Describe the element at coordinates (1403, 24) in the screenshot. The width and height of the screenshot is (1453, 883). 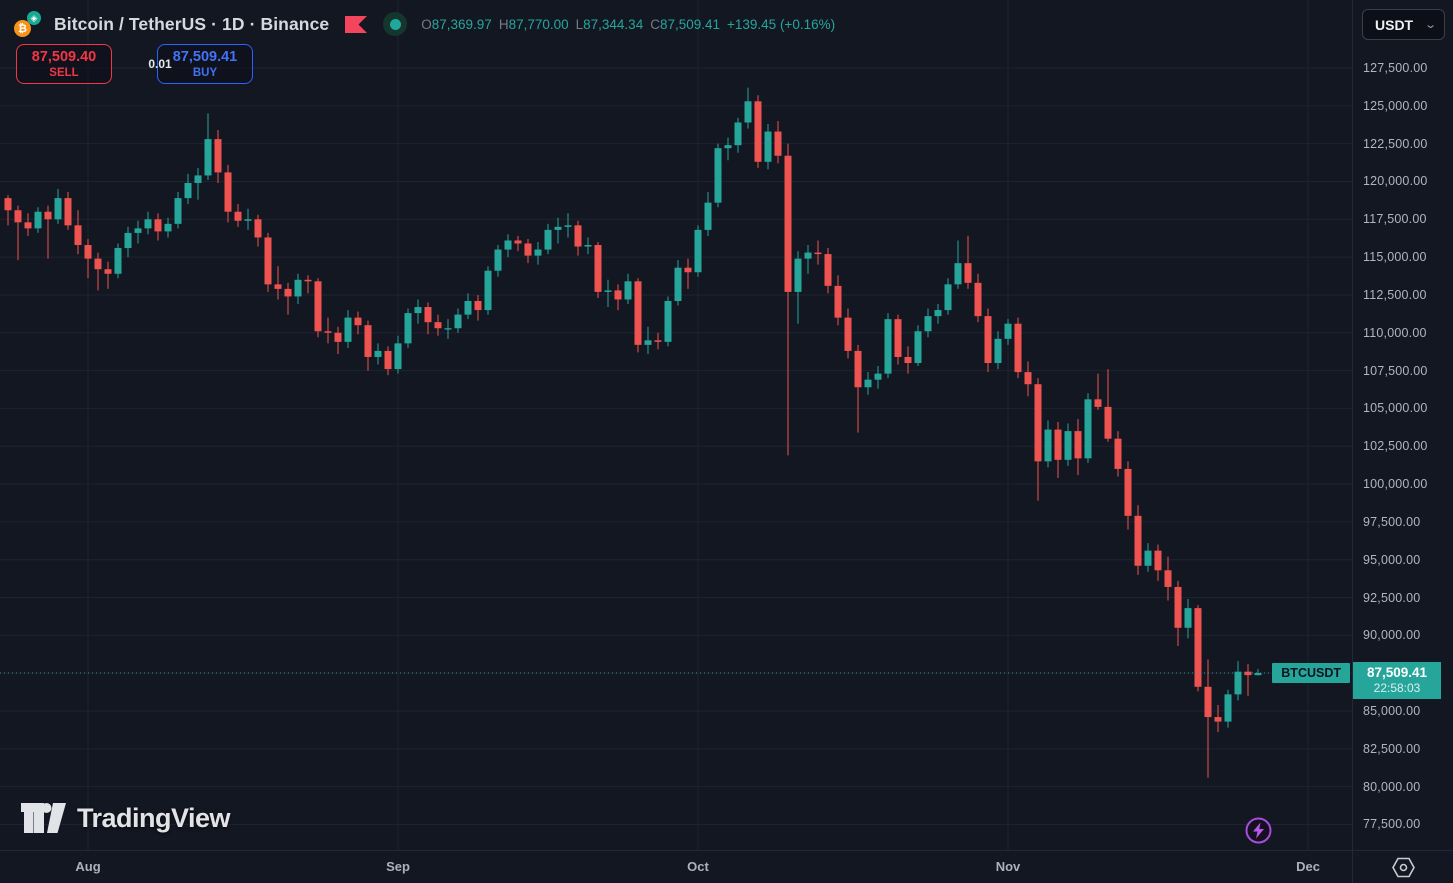
I see `currency-dropdown: USDT ⌄` at that location.